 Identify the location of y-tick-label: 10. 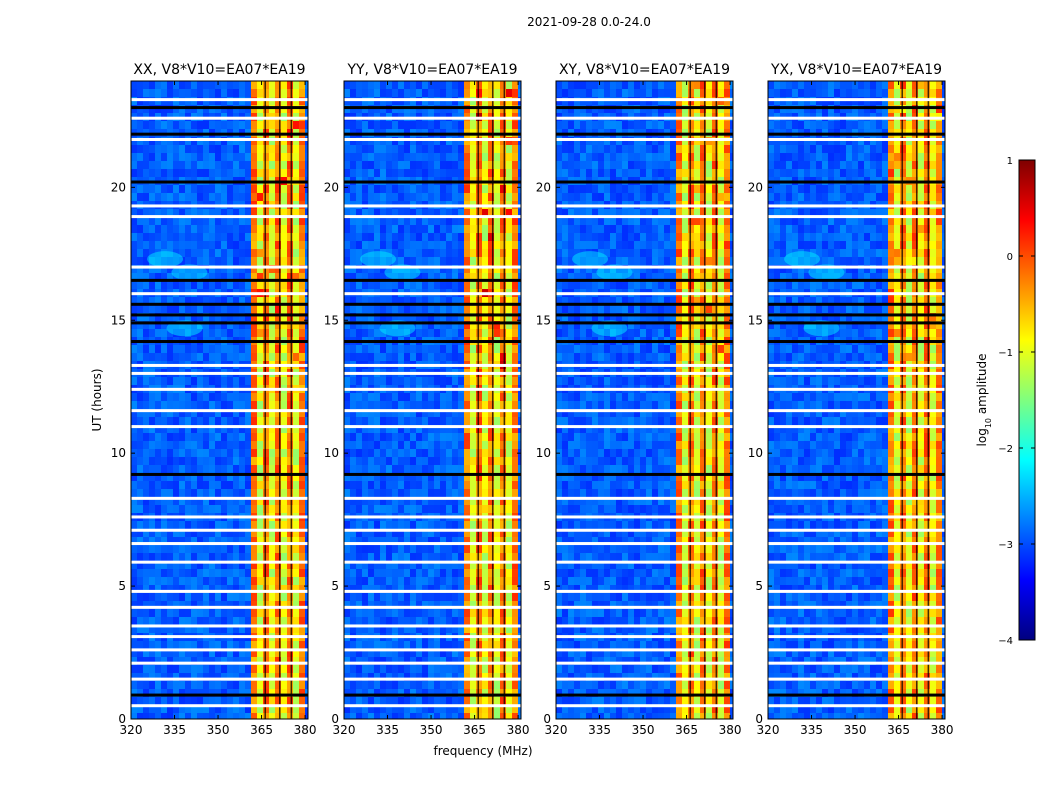
(118, 453).